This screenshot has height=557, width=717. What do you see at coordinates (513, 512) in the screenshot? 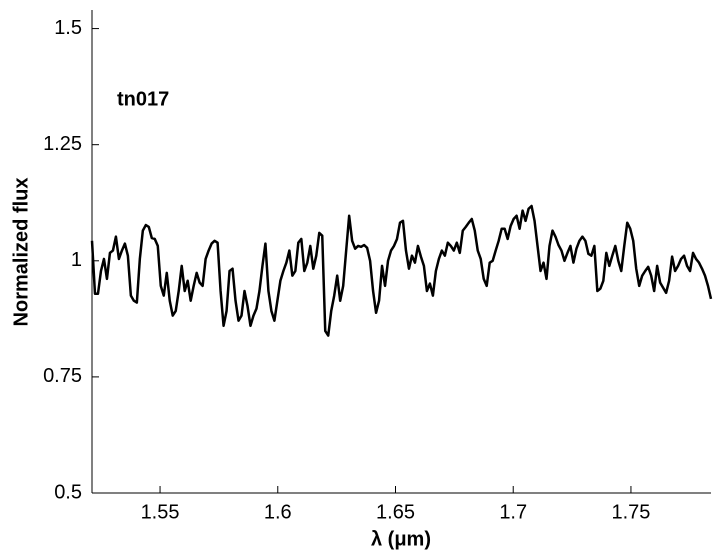
I see `x-tick-label: 1.7` at bounding box center [513, 512].